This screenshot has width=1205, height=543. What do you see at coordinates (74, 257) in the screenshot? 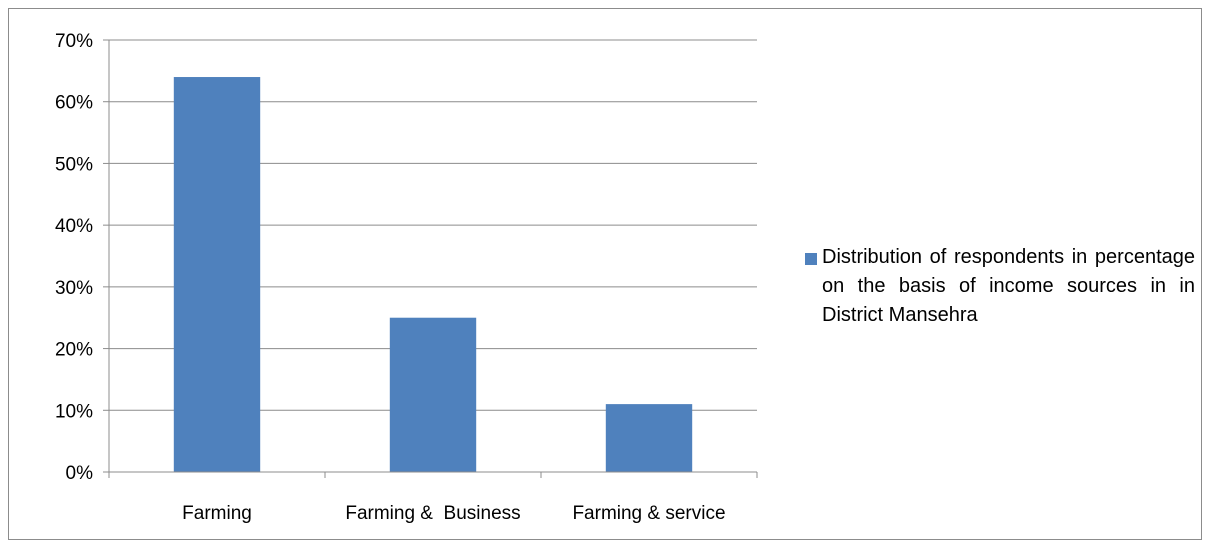
I see `y-tick-labels: 0% 10% 20% 30% 40% 50% 60% 70%` at bounding box center [74, 257].